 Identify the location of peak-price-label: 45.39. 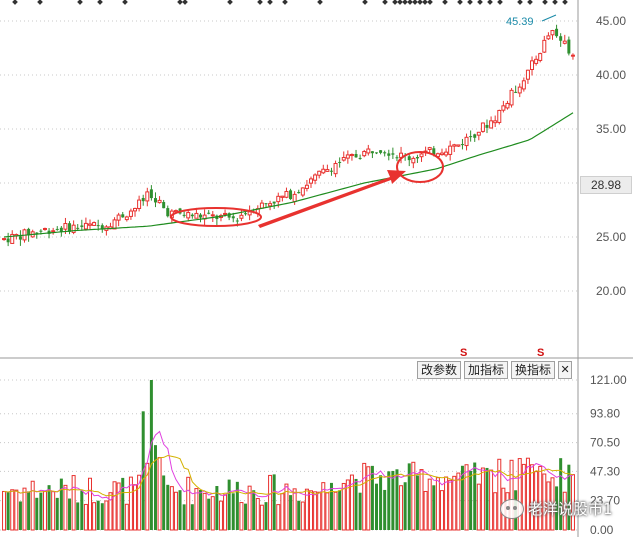
(520, 22).